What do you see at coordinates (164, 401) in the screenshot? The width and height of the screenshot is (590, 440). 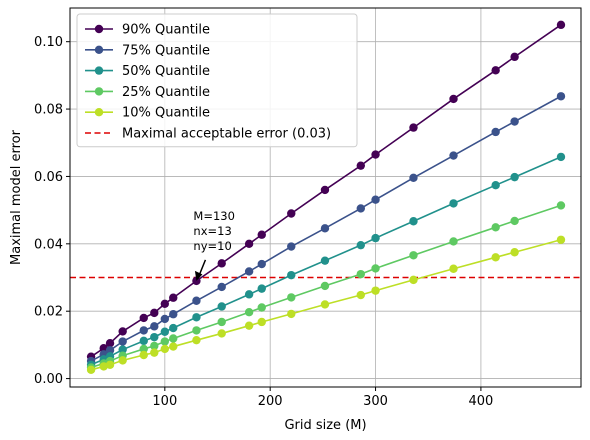 I see `x-tick-label: 100` at bounding box center [164, 401].